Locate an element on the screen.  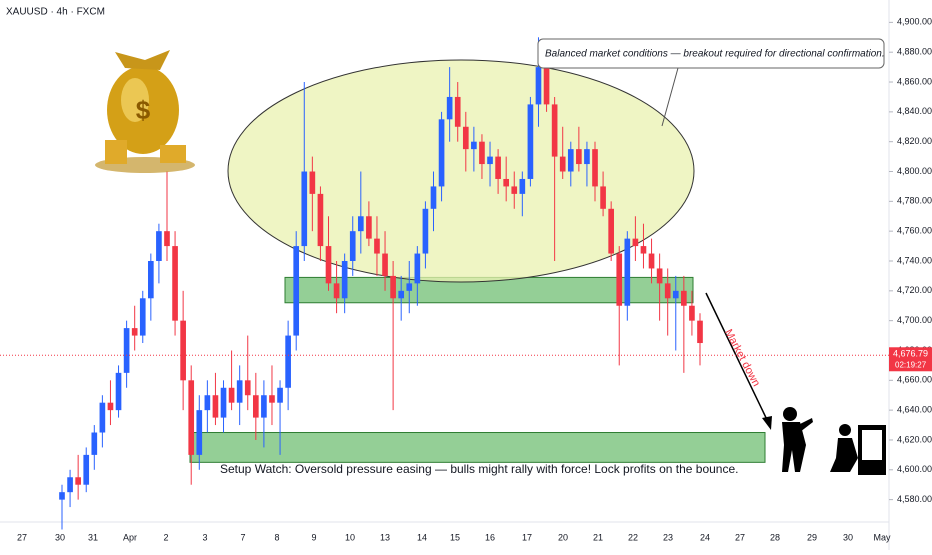
x-tick-label: 20 is located at coordinates (563, 537).